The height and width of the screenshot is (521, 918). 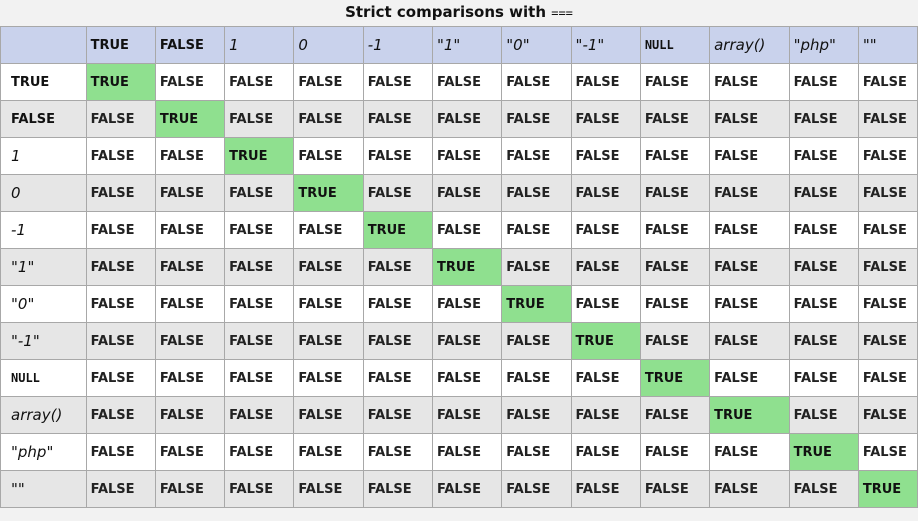 I want to click on column-header-10: array(), so click(x=749, y=45).